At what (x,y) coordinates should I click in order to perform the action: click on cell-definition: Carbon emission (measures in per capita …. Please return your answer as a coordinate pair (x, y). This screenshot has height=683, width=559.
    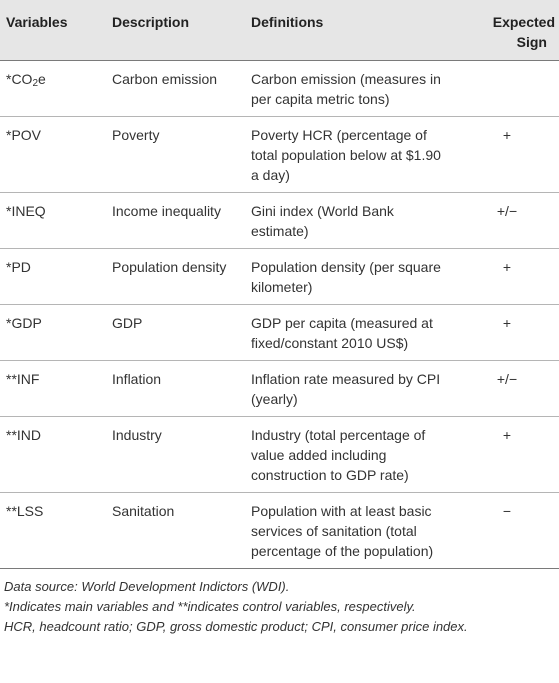
    Looking at the image, I should click on (347, 88).